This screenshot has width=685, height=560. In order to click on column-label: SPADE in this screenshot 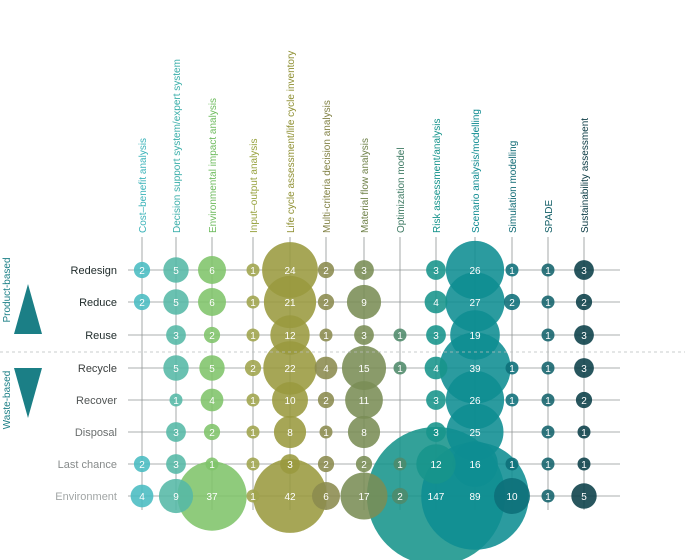, I will do `click(549, 216)`.